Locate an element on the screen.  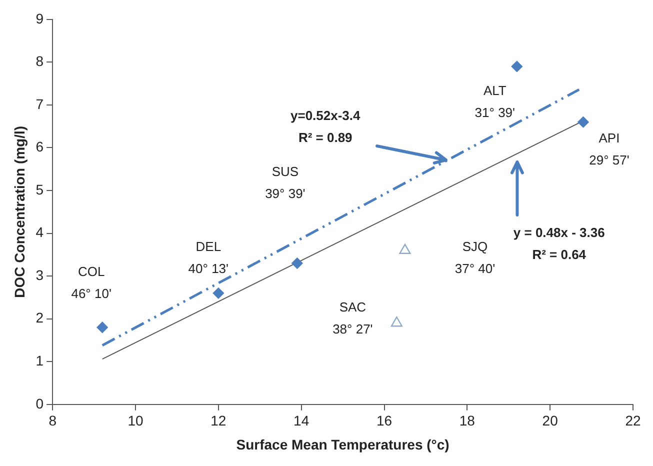
x-tick-label: 12 is located at coordinates (218, 420).